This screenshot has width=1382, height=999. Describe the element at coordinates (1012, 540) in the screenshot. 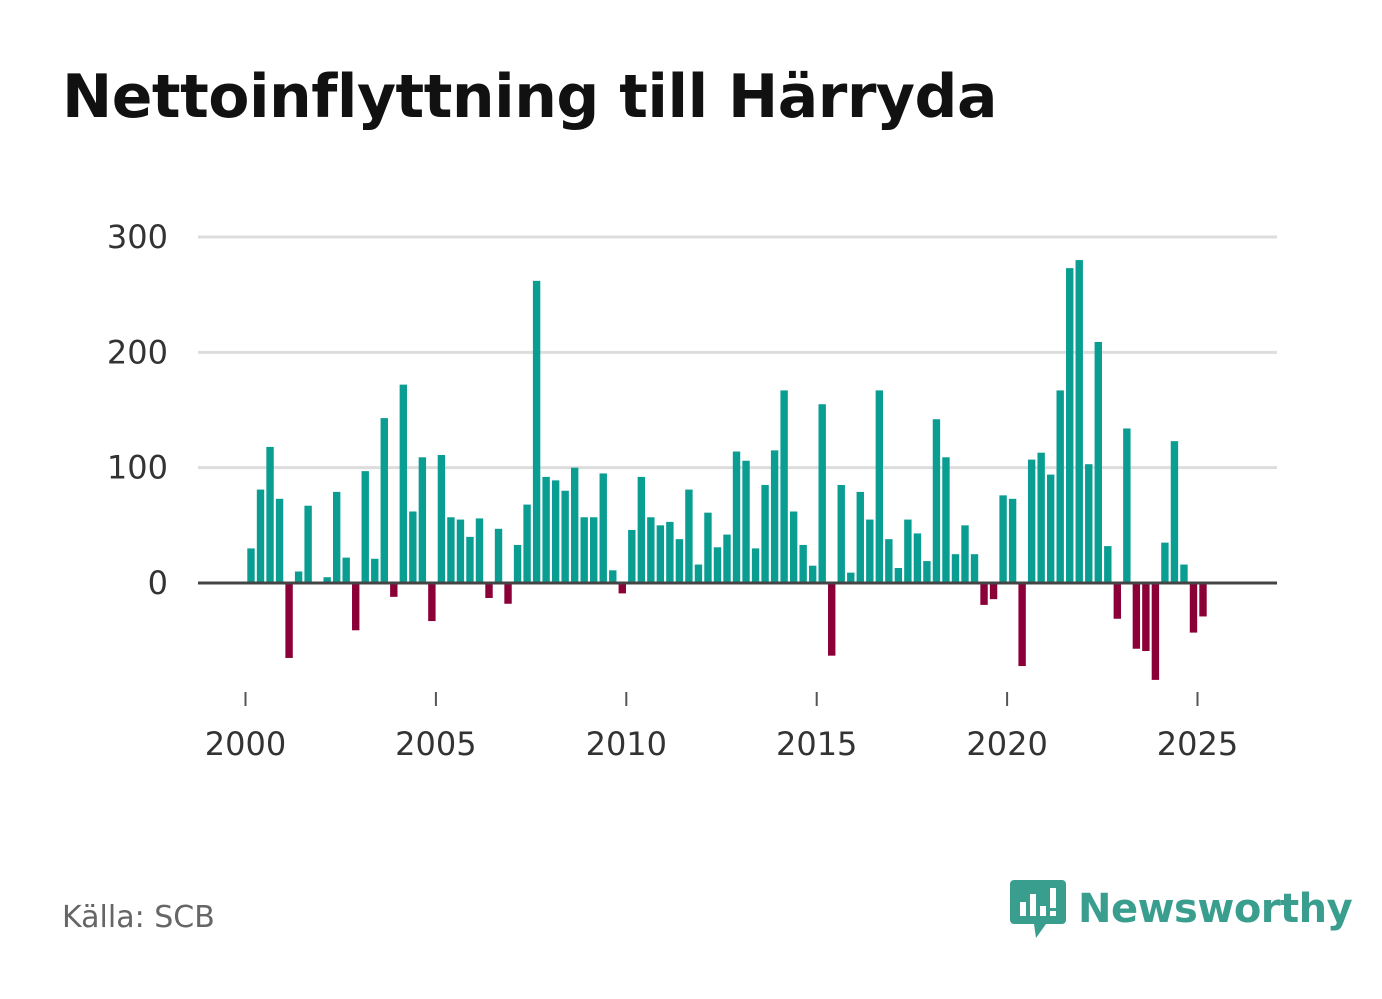

I see `bar-2020-Q1` at that location.